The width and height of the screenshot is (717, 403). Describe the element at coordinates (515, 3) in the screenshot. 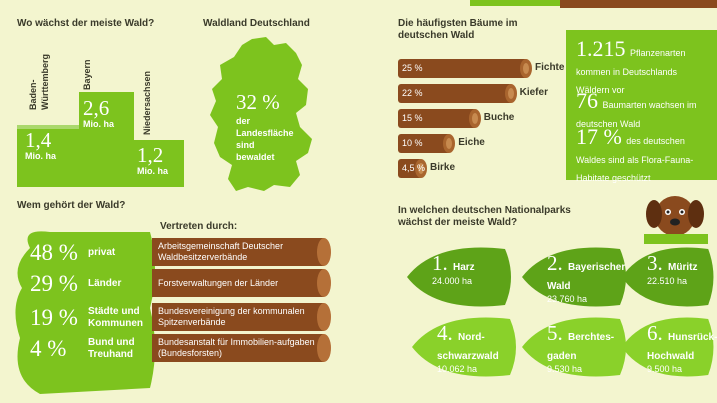

I see `top-decoration` at that location.